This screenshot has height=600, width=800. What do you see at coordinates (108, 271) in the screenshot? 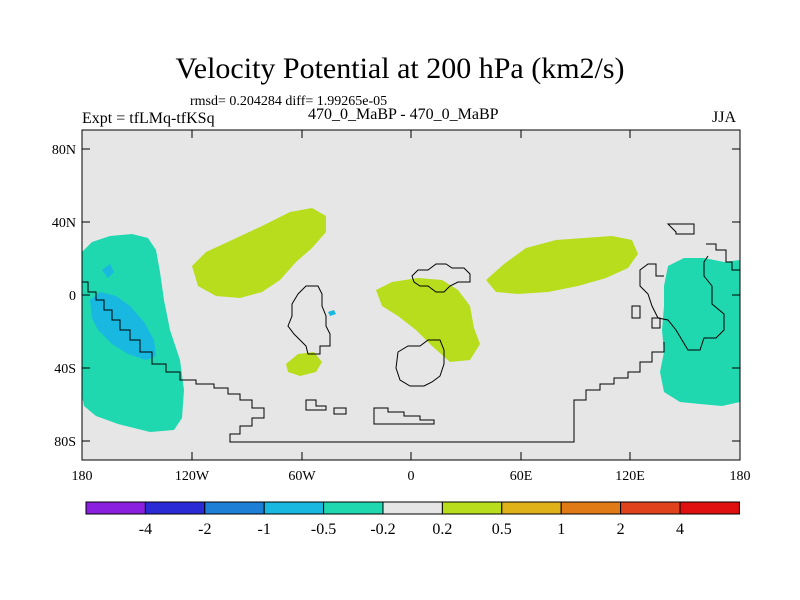
I see `strong-negative-anomaly-small` at bounding box center [108, 271].